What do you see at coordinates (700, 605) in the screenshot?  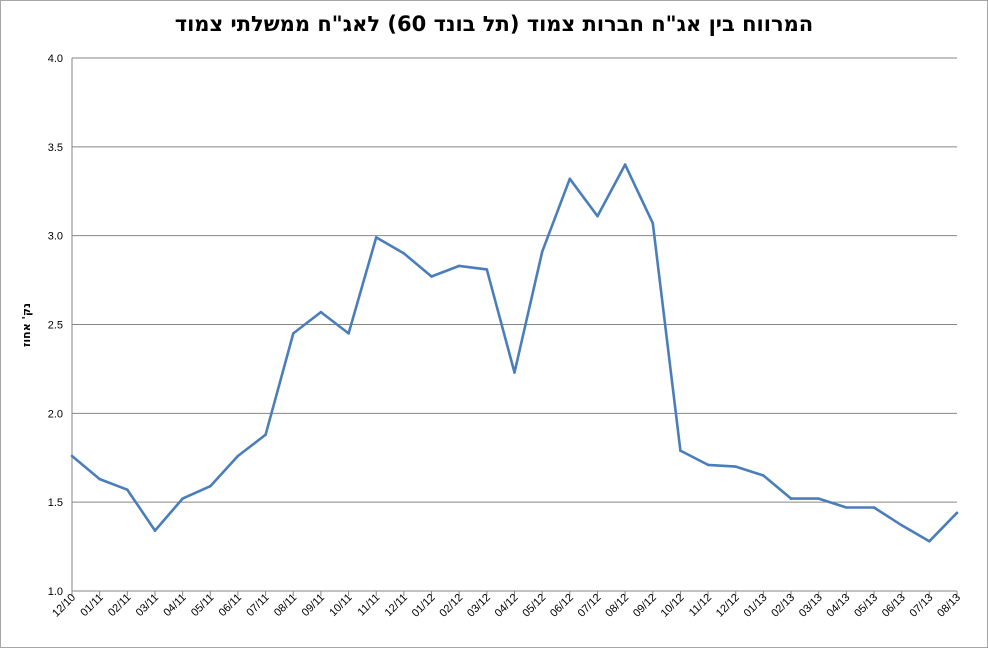 I see `x-tick-label: 11/12` at bounding box center [700, 605].